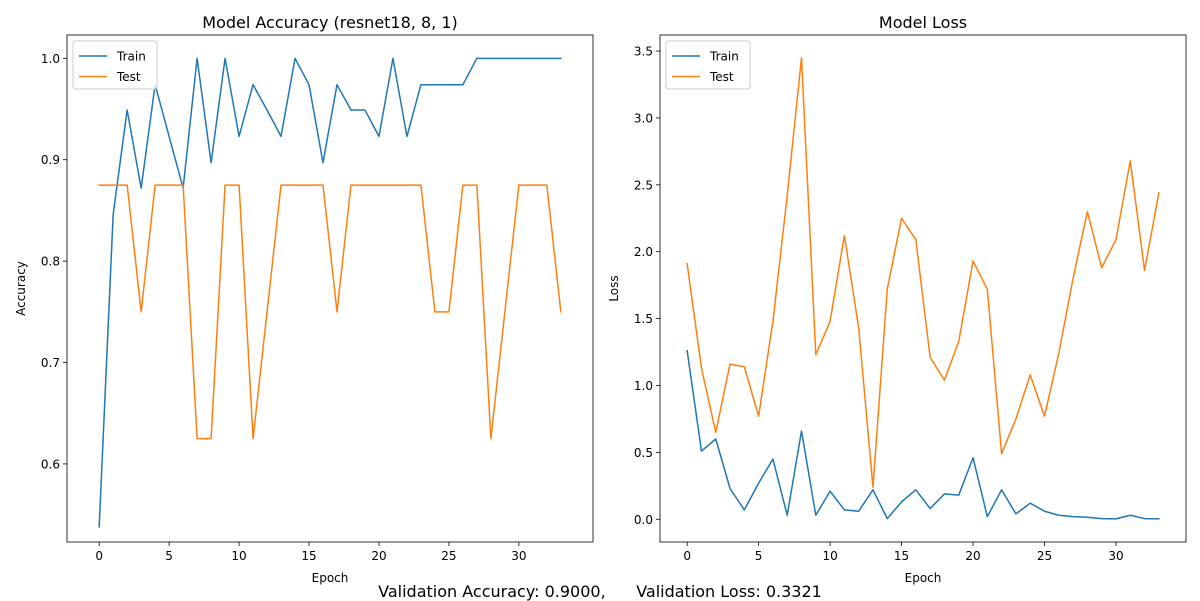 Image resolution: width=1200 pixels, height=601 pixels. I want to click on y-tick-label: 1.5, so click(643, 319).